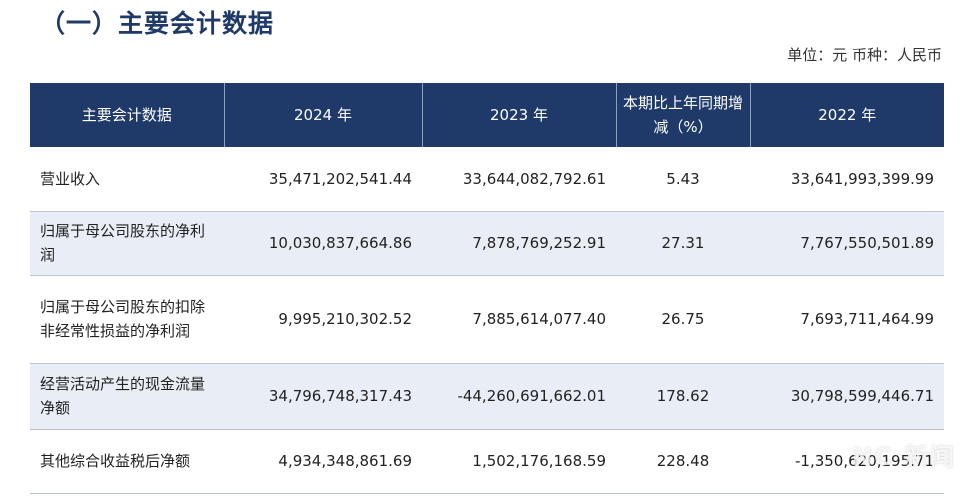  What do you see at coordinates (864, 55) in the screenshot?
I see `unit-currency-note: 单位：元 币种：人民币` at bounding box center [864, 55].